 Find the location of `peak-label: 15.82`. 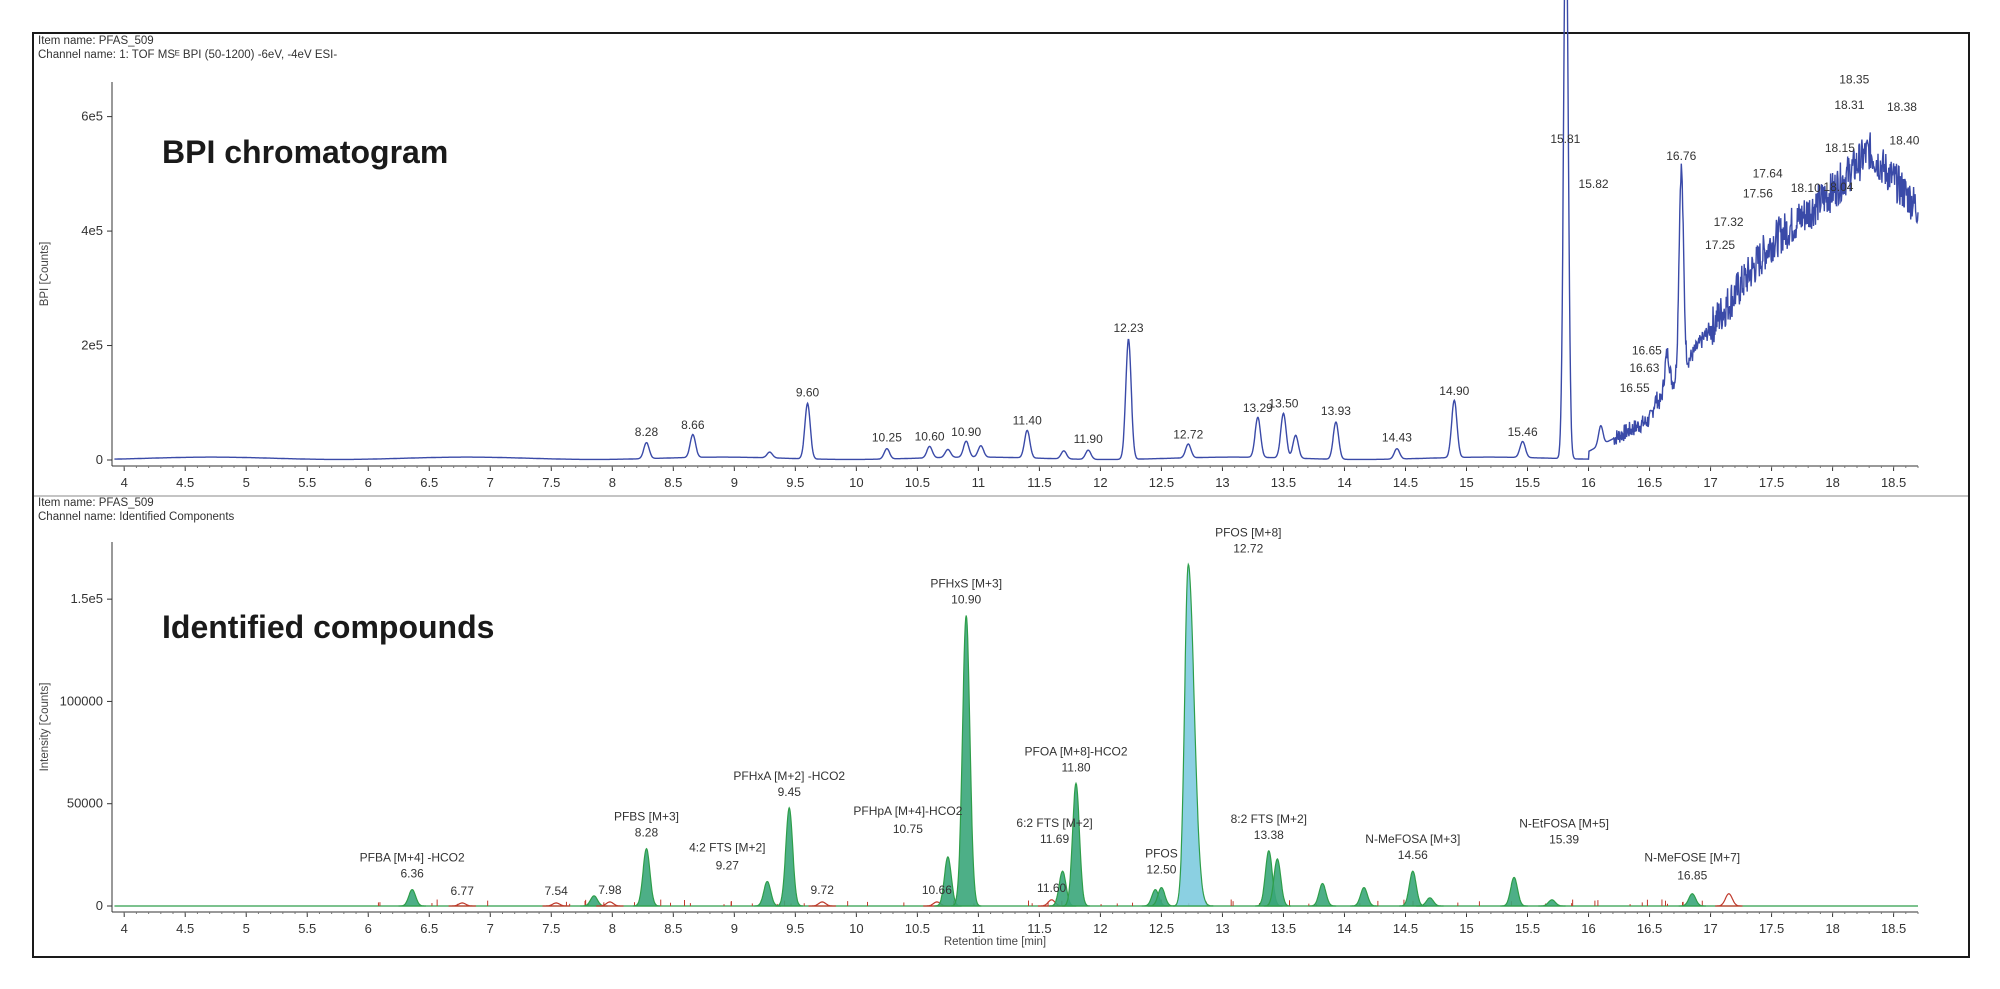

peak-label: 15.82 is located at coordinates (1594, 184).